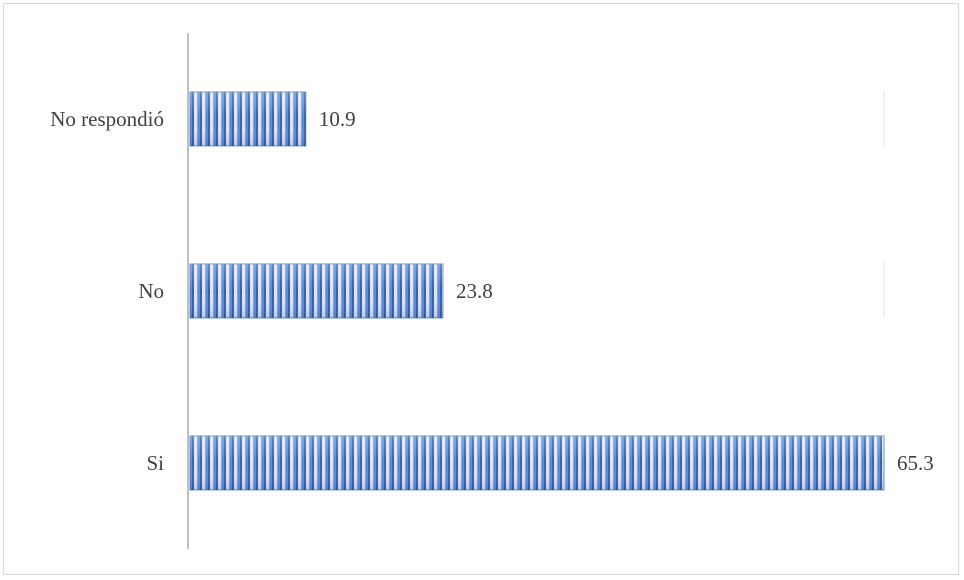  What do you see at coordinates (151, 291) in the screenshot?
I see `category-label-no: No` at bounding box center [151, 291].